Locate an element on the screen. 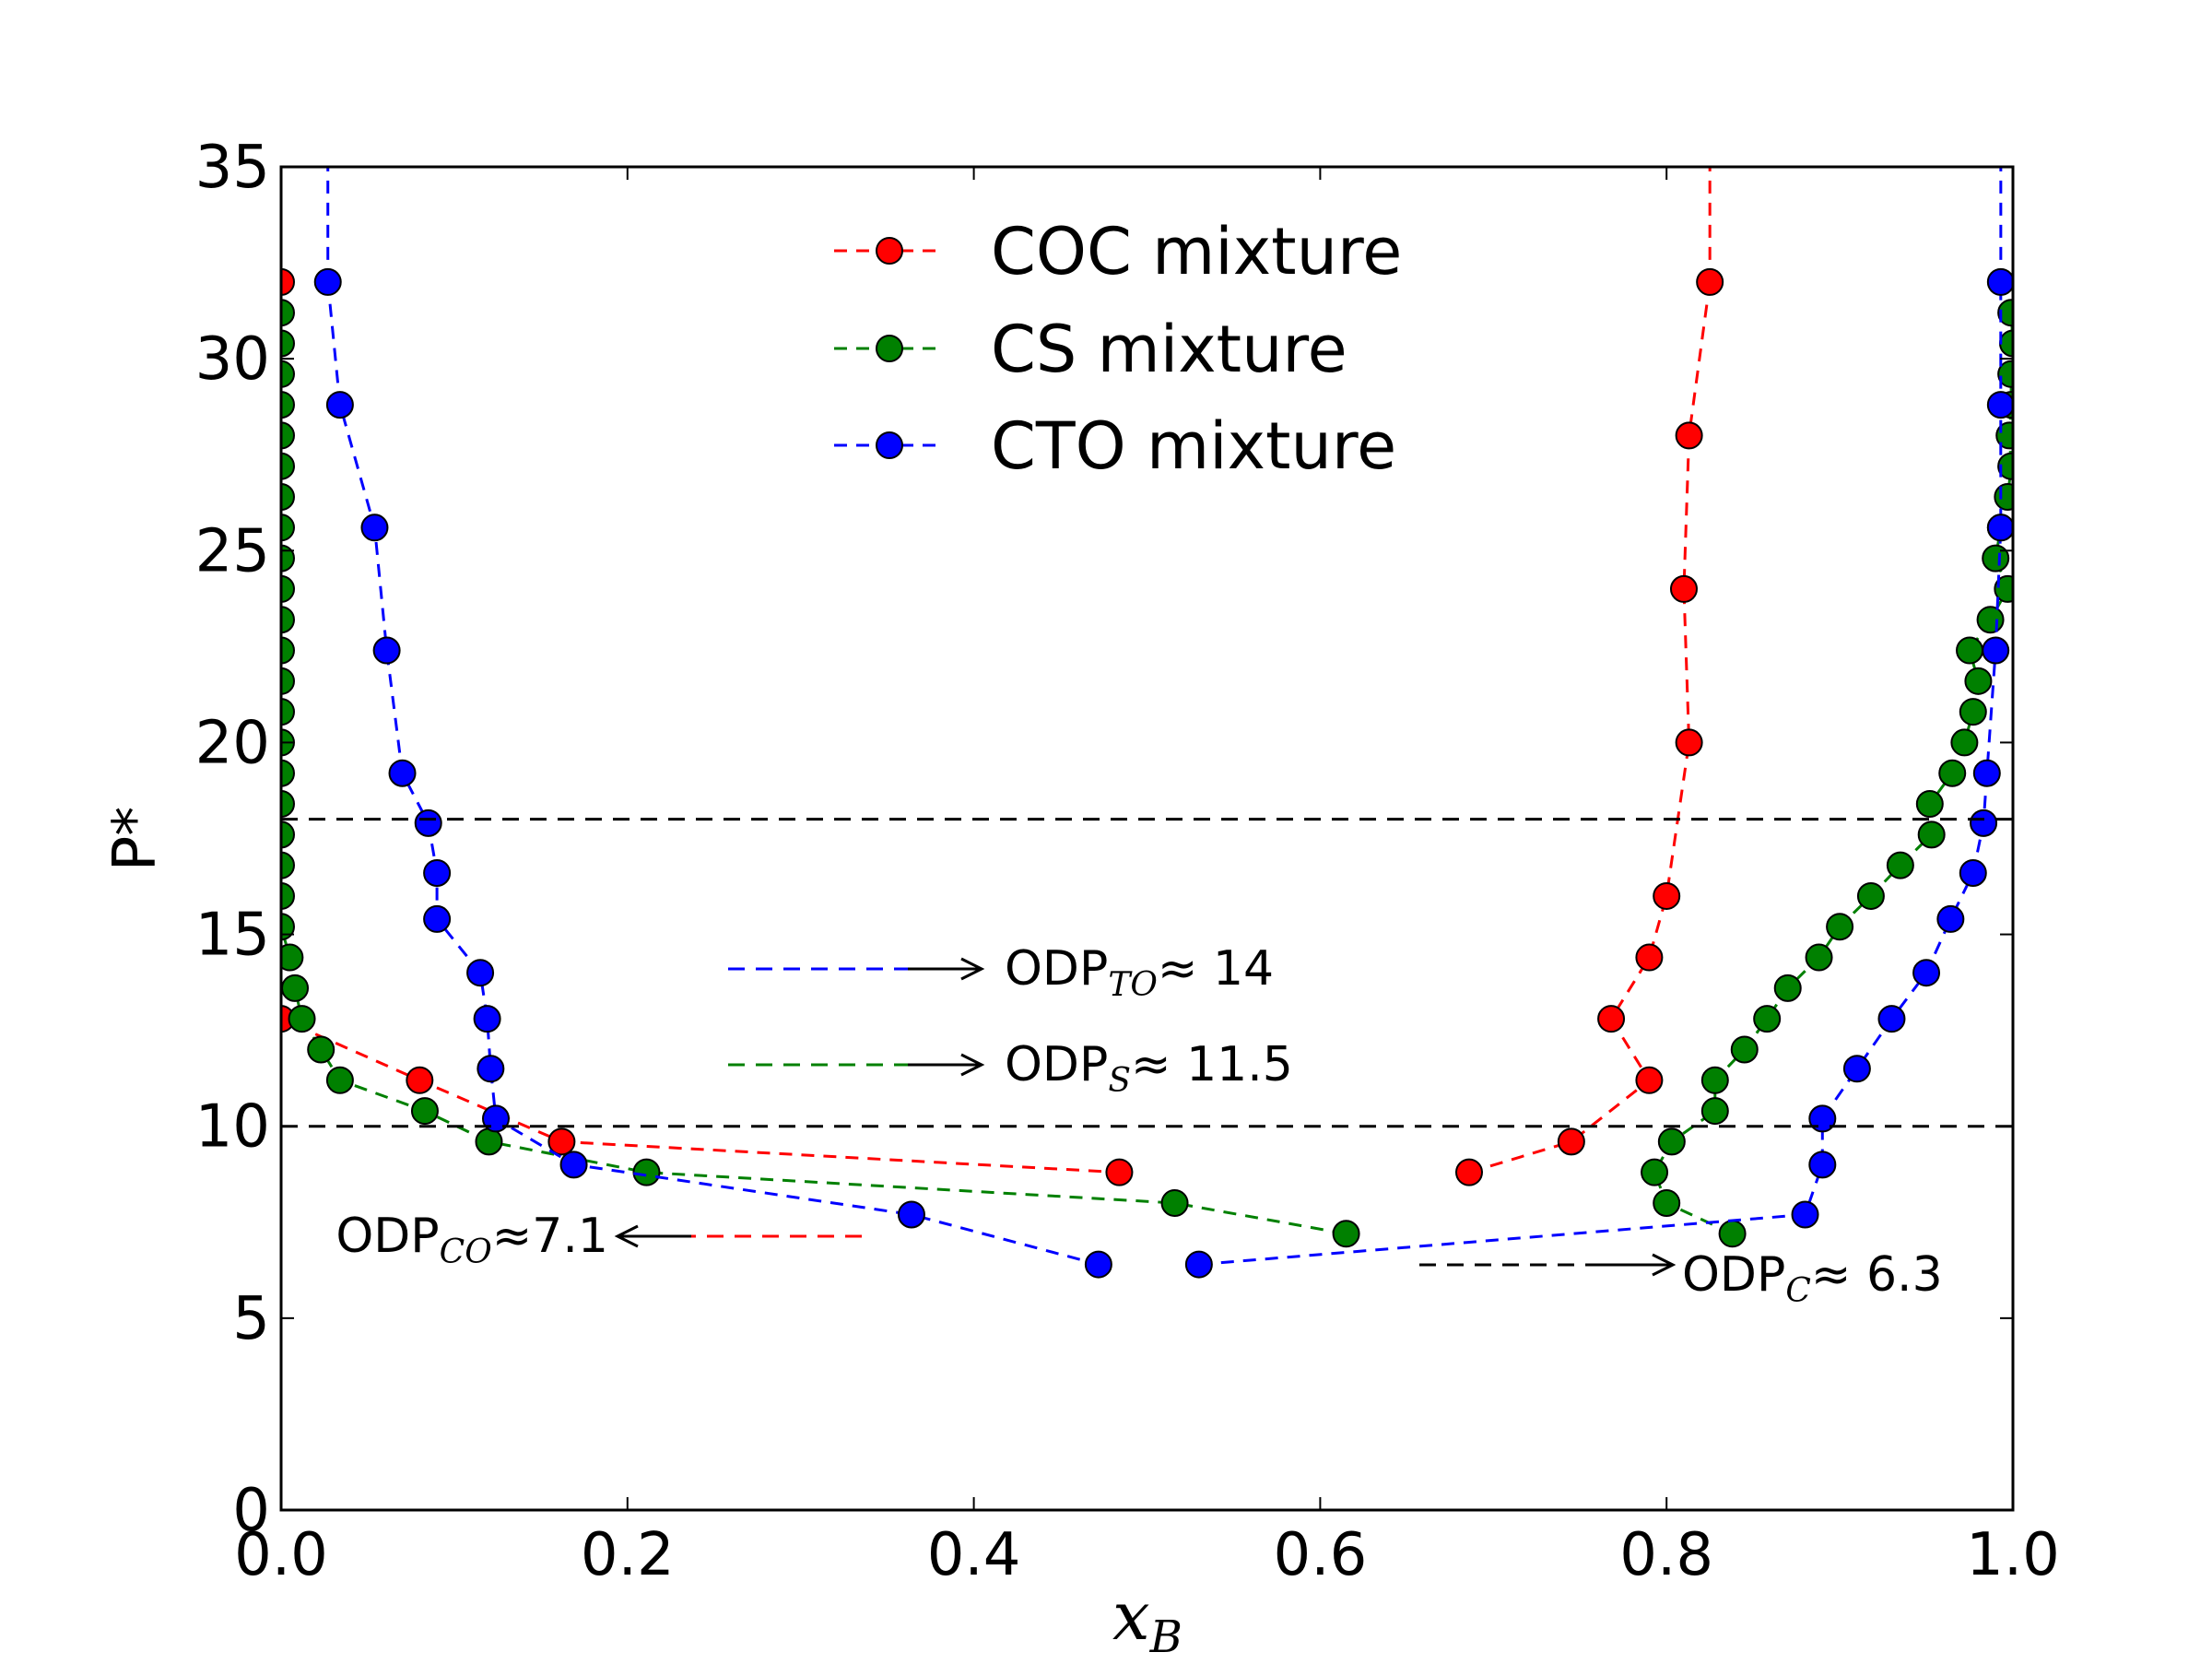 This screenshot has height=1664, width=2212. x-axis-title-sub: B is located at coordinates (1165, 1635).